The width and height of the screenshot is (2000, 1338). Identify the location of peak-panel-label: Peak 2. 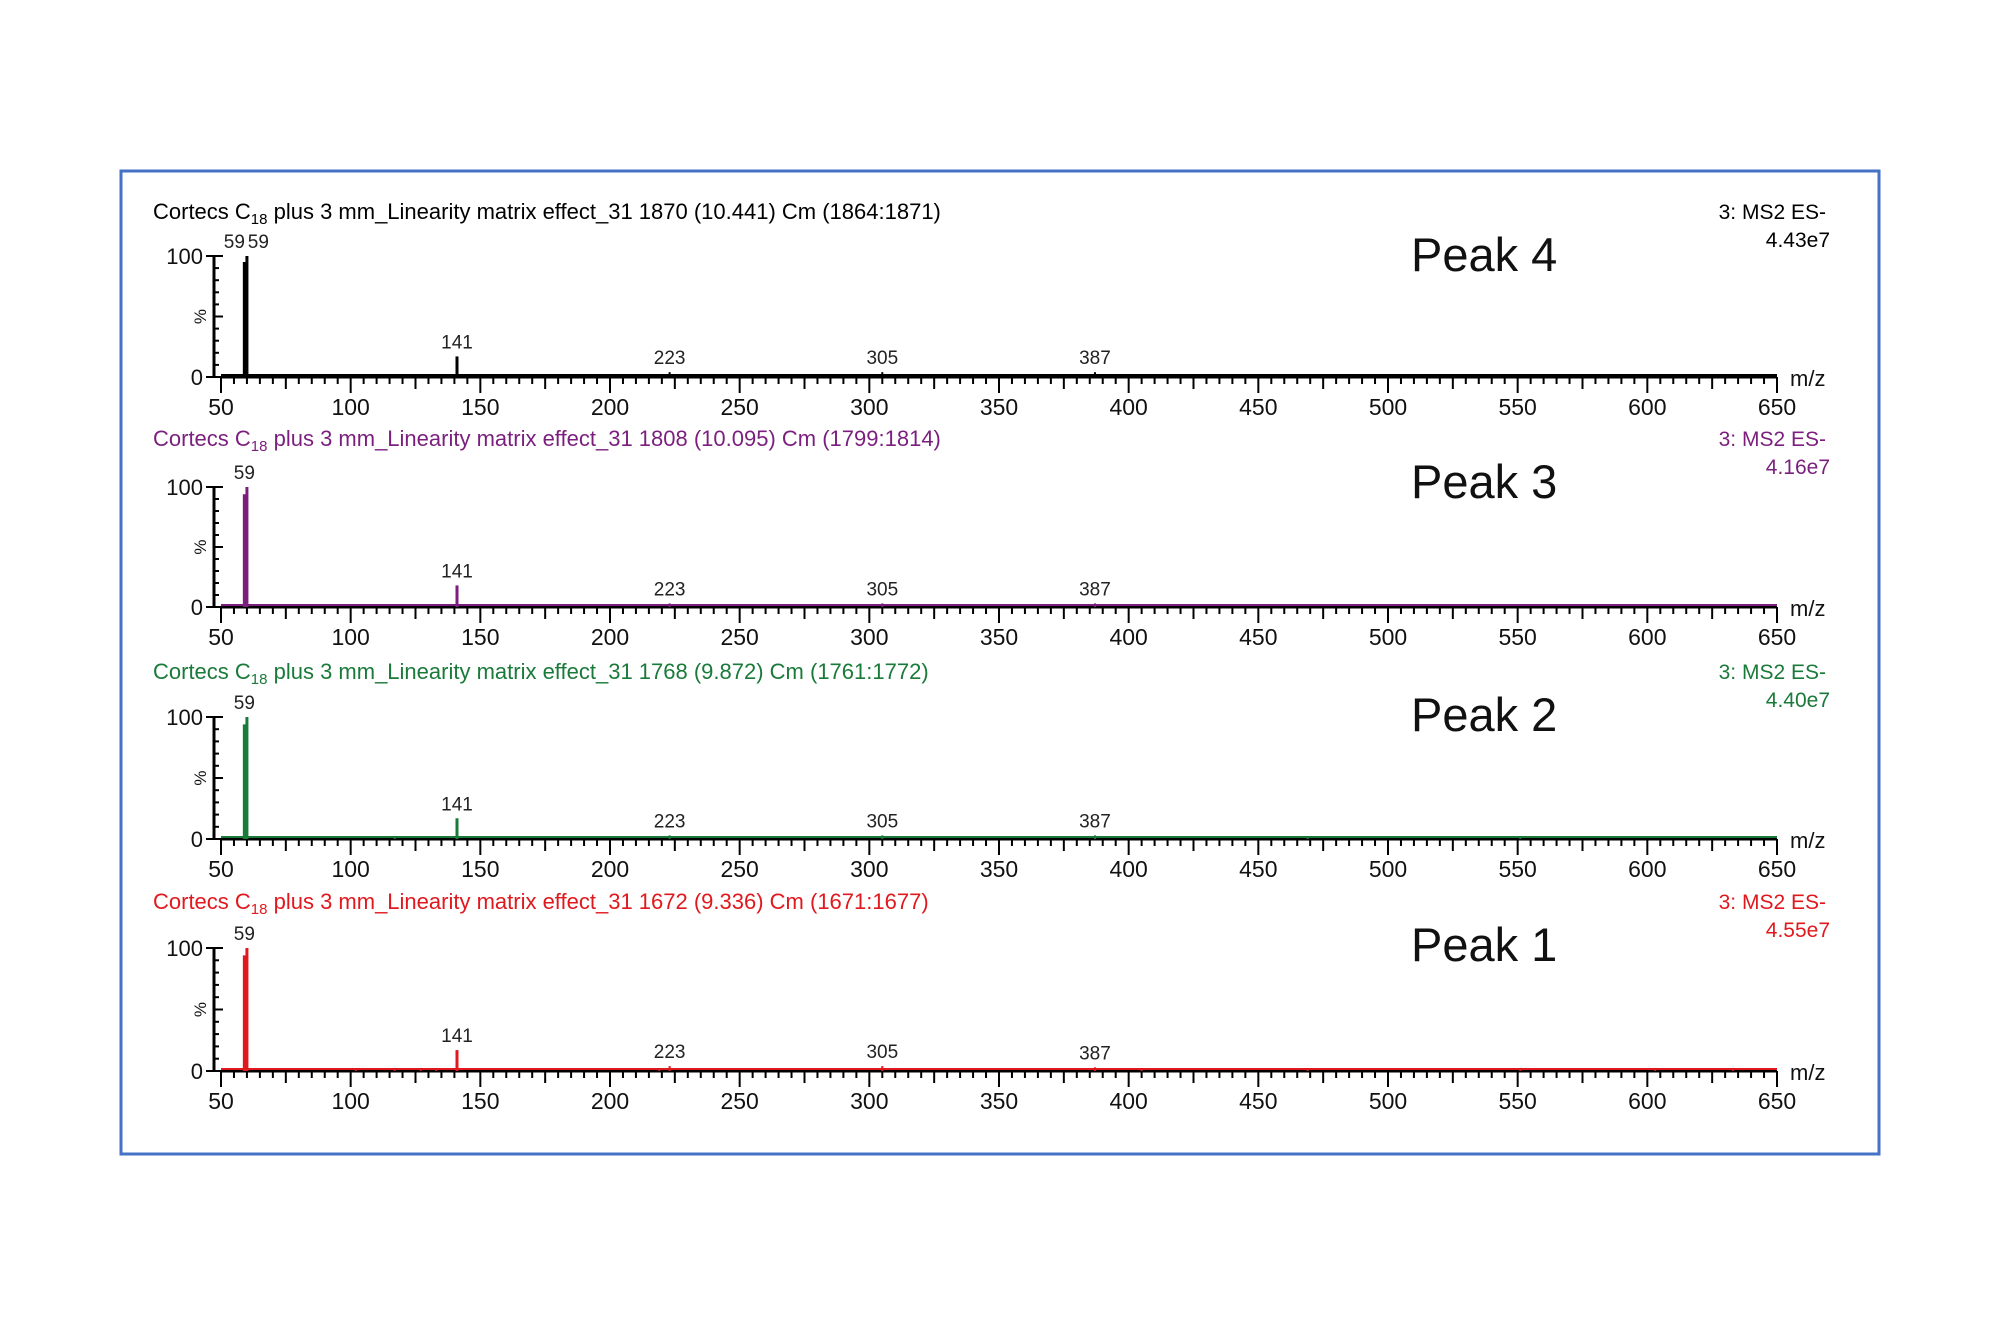
(1484, 714).